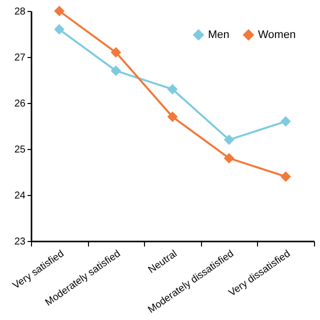  Describe the element at coordinates (20, 58) in the screenshot. I see `y-tick-label: 27` at that location.